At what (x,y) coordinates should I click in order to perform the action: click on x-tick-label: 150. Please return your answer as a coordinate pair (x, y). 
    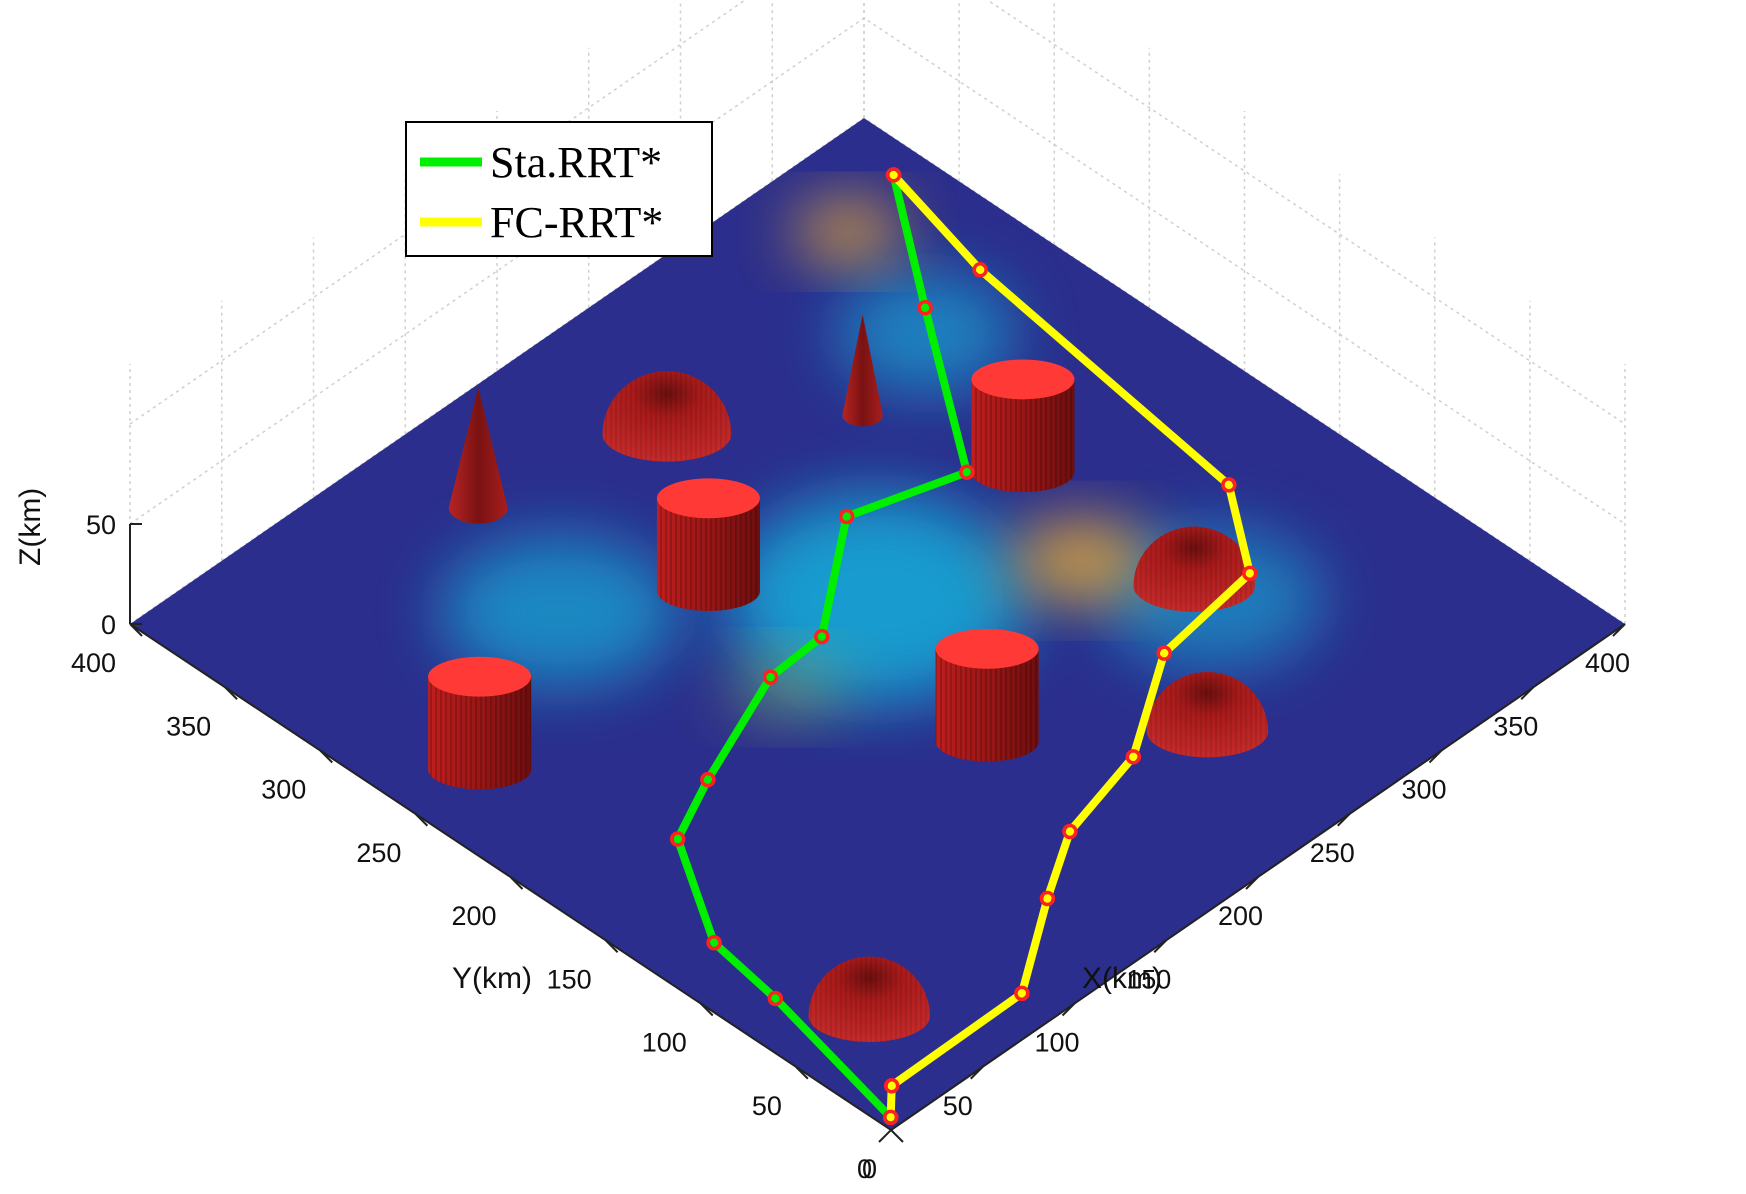
    Looking at the image, I should click on (1148, 979).